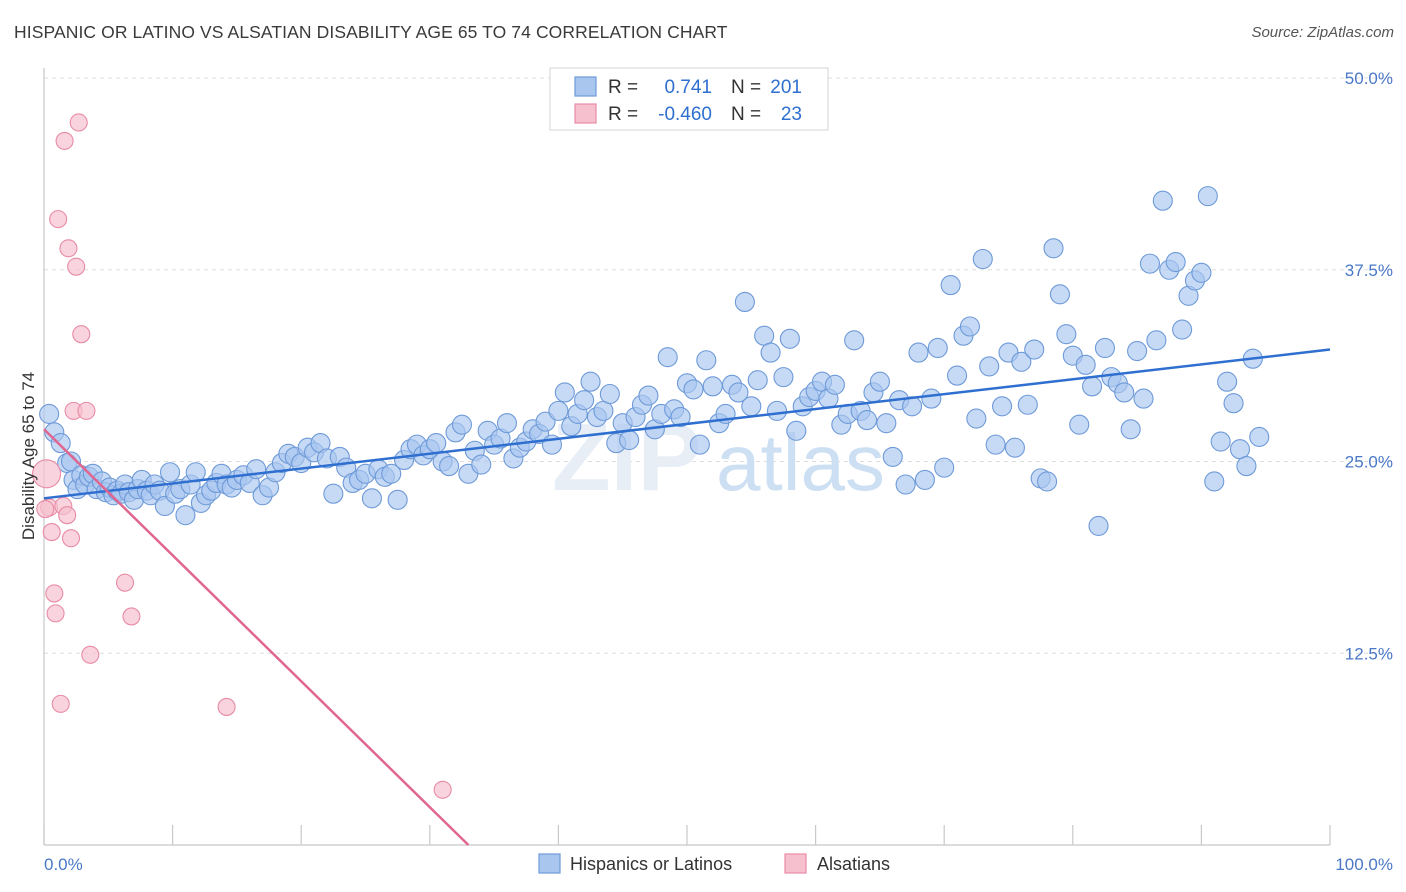 The image size is (1406, 892). Describe the element at coordinates (791, 114) in the screenshot. I see `legend-n-value-pink: 23` at that location.